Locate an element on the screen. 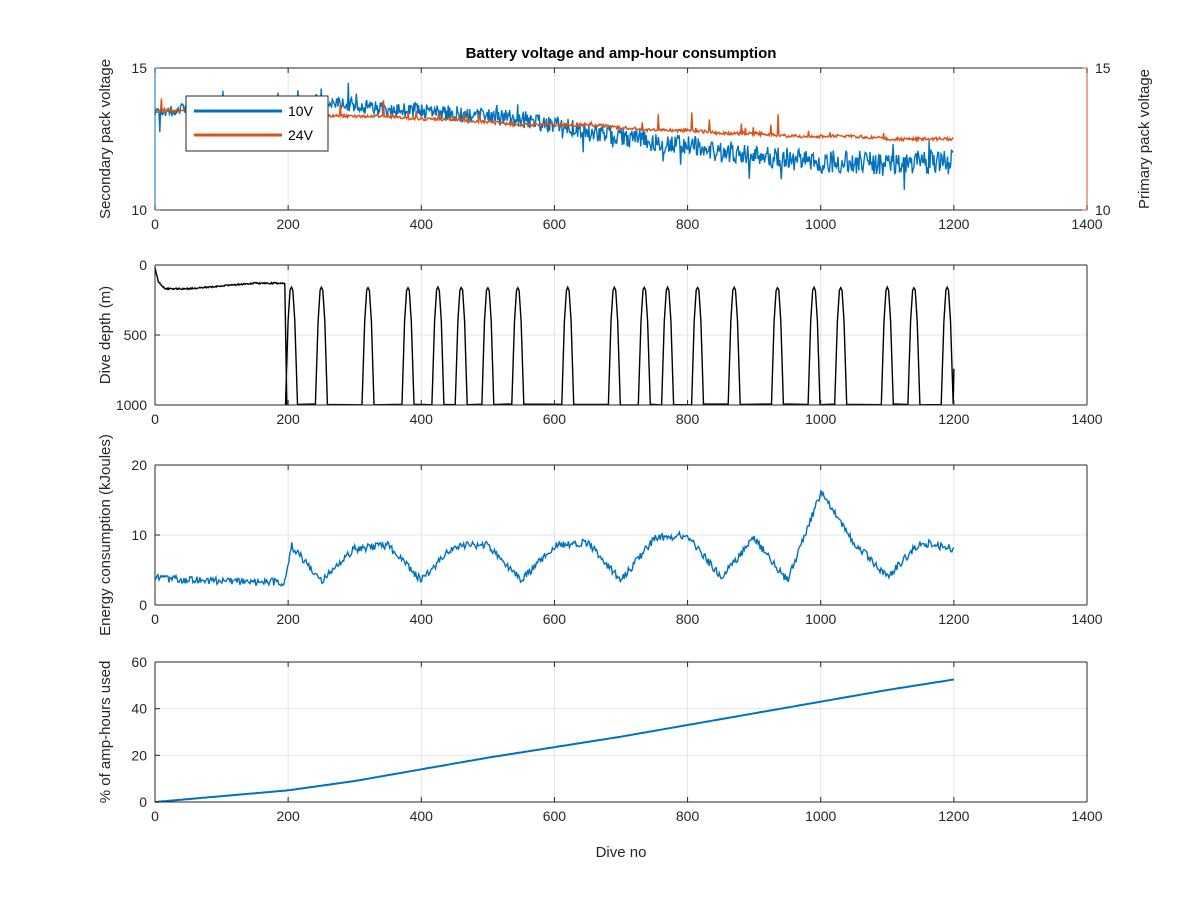  y-axis-label-right: Primary pack voltage is located at coordinates (1144, 139).